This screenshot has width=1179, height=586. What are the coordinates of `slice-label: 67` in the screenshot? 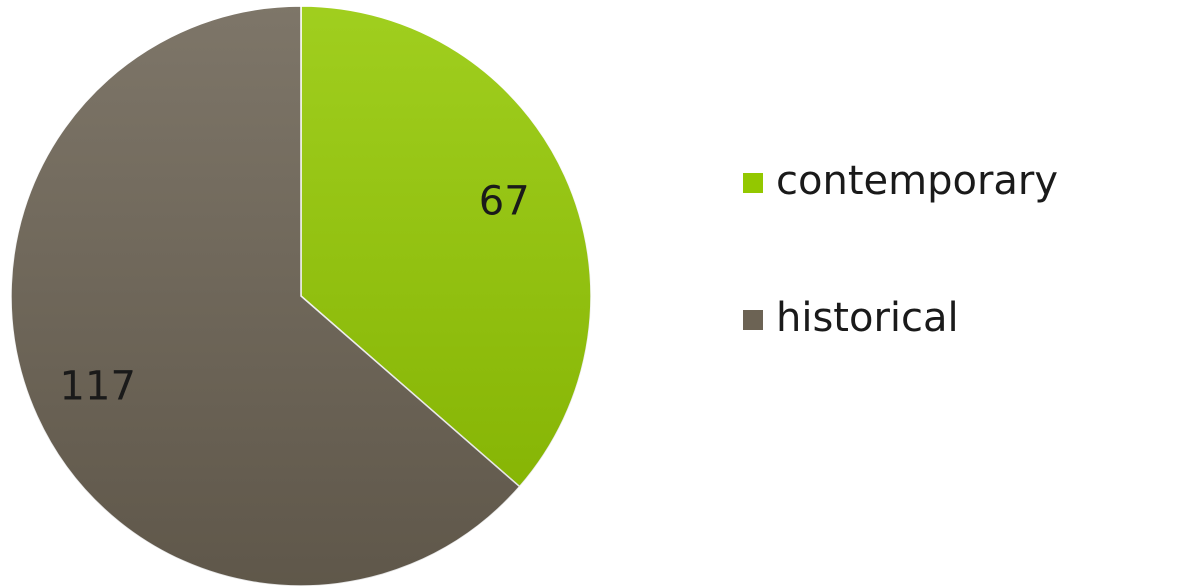 It's located at (504, 202).